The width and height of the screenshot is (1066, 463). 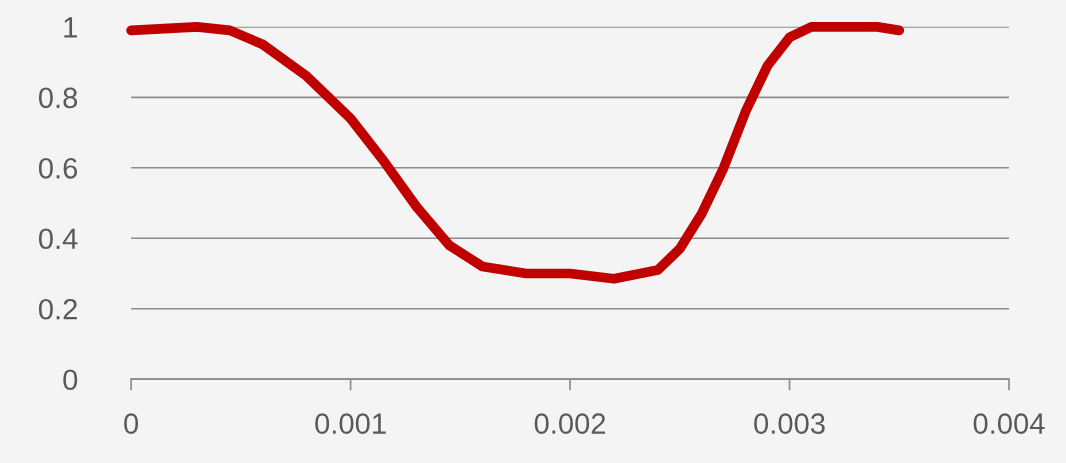 I want to click on y-tick-label: 0.6, so click(x=58, y=168).